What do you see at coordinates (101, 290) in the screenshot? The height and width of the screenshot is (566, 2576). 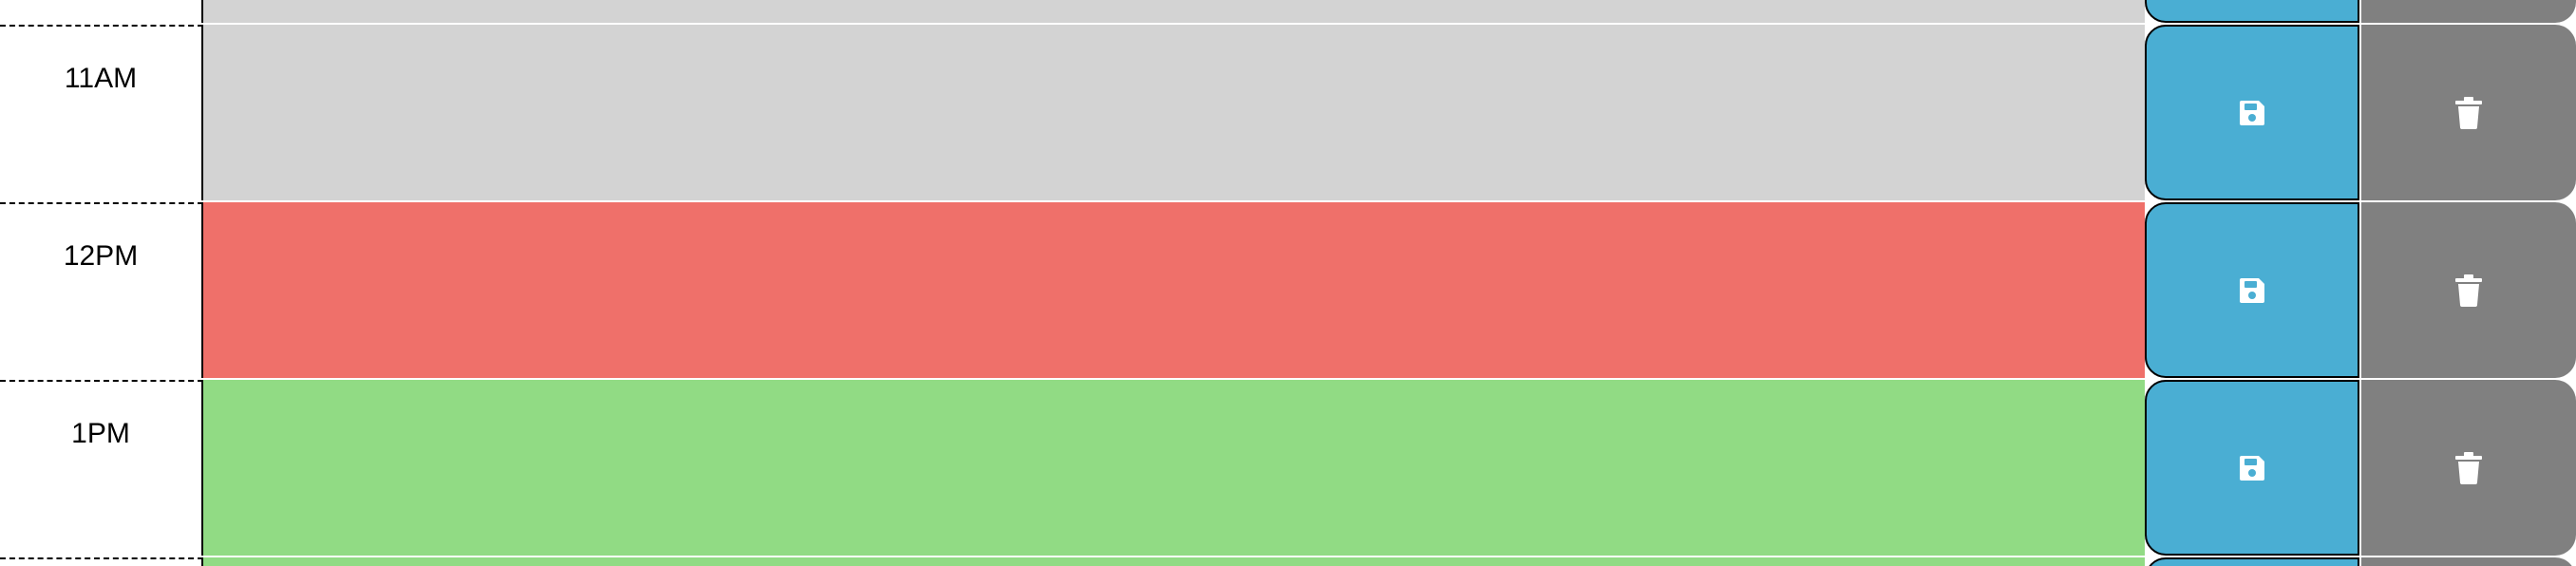 I see `hour-label: 12PM` at bounding box center [101, 290].